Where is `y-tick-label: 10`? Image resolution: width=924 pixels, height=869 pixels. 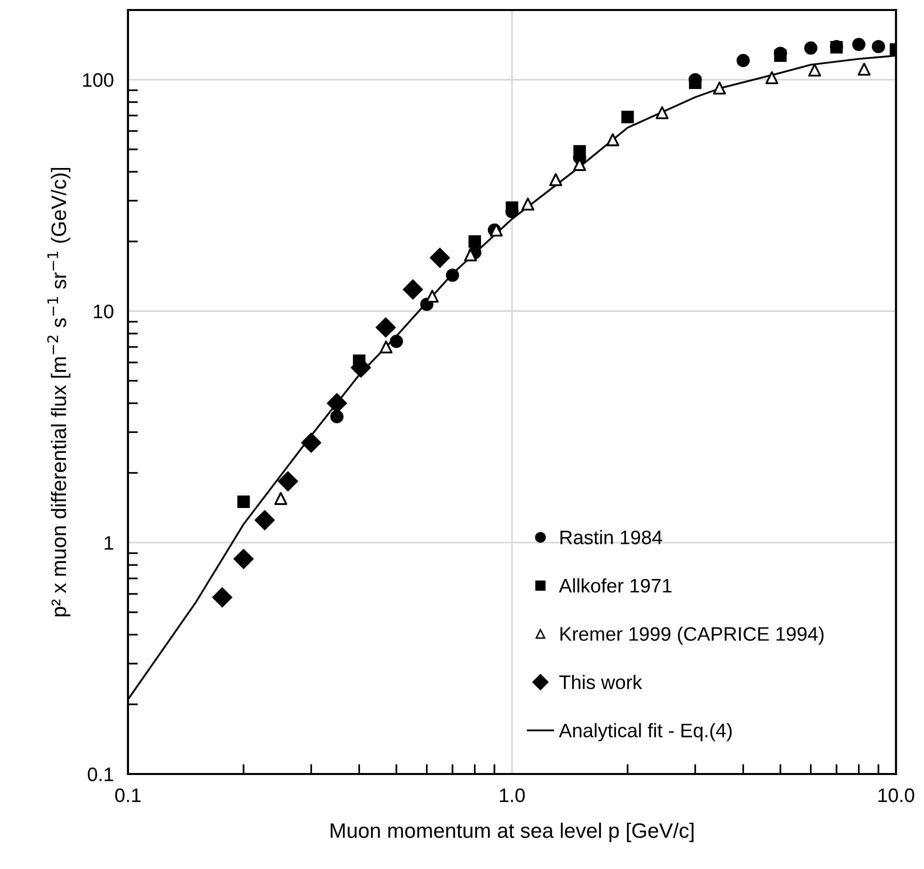 y-tick-label: 10 is located at coordinates (104, 311).